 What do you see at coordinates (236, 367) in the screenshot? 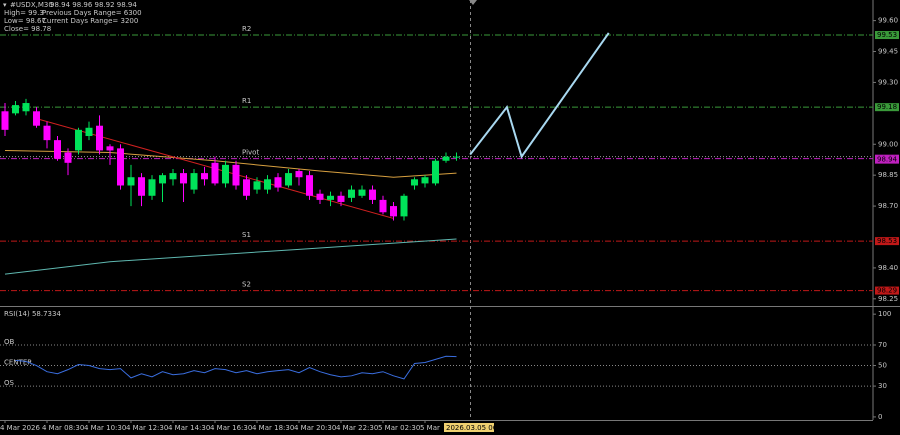
I see `rsi-line` at bounding box center [236, 367].